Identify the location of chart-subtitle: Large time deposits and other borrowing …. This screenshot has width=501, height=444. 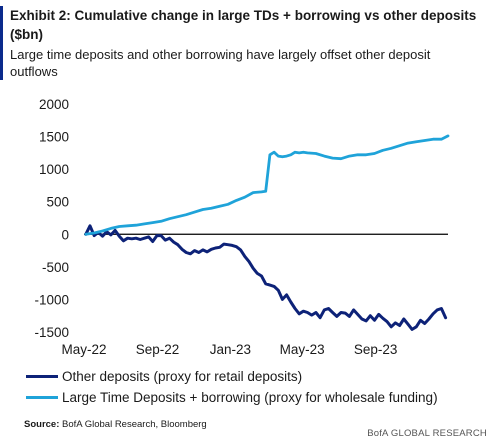
(220, 63).